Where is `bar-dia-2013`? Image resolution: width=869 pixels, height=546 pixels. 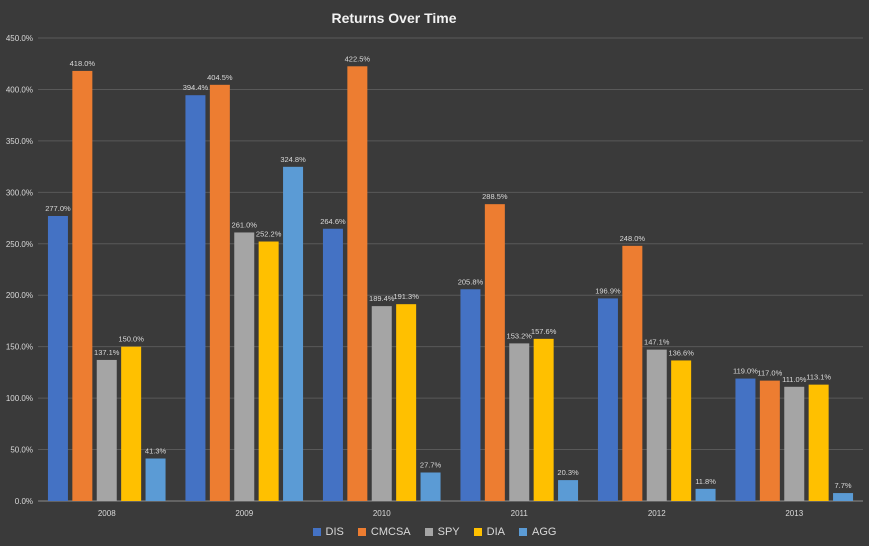 bar-dia-2013 is located at coordinates (818, 442).